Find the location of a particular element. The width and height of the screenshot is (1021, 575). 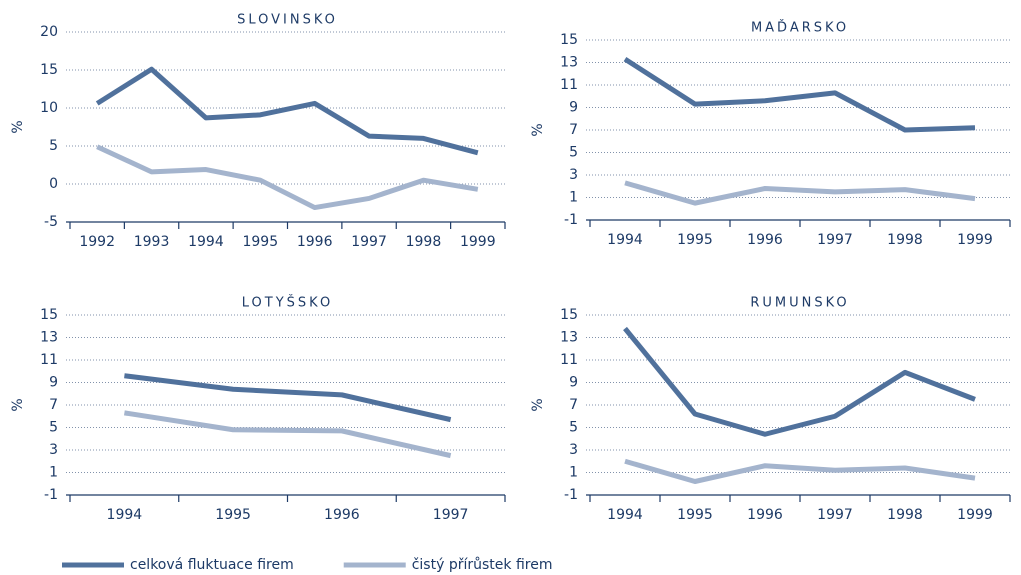

legend-label: čistý přírůstek firem is located at coordinates (482, 565).